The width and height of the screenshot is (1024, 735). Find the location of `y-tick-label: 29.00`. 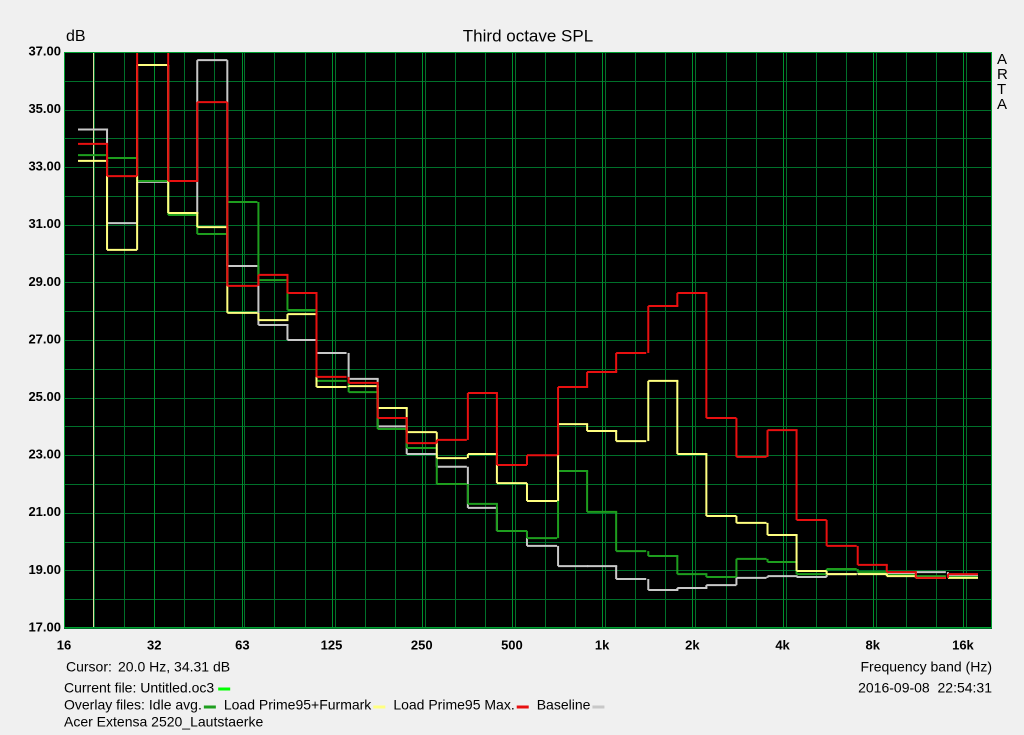

y-tick-label: 29.00 is located at coordinates (44, 281).